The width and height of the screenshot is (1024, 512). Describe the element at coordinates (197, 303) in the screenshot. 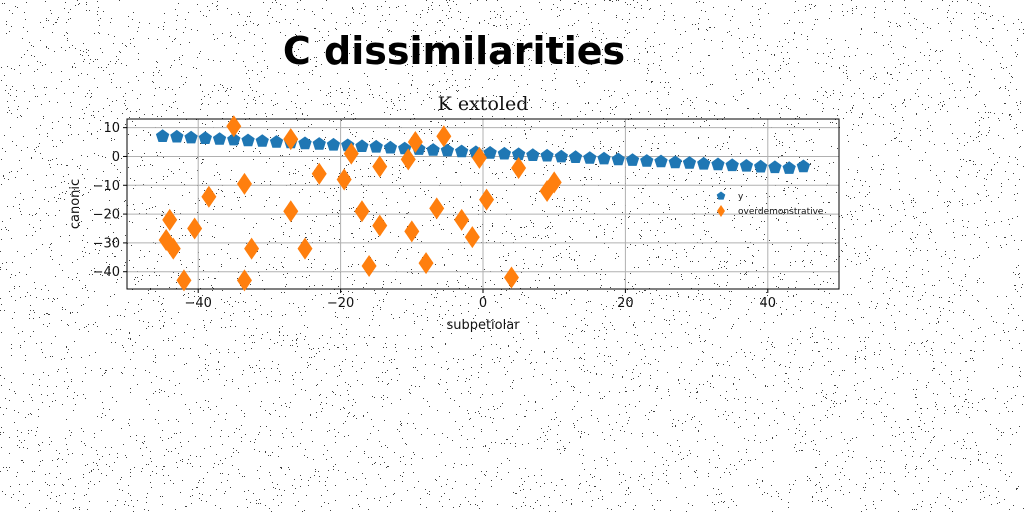

I see `x-tick-label: −40` at that location.